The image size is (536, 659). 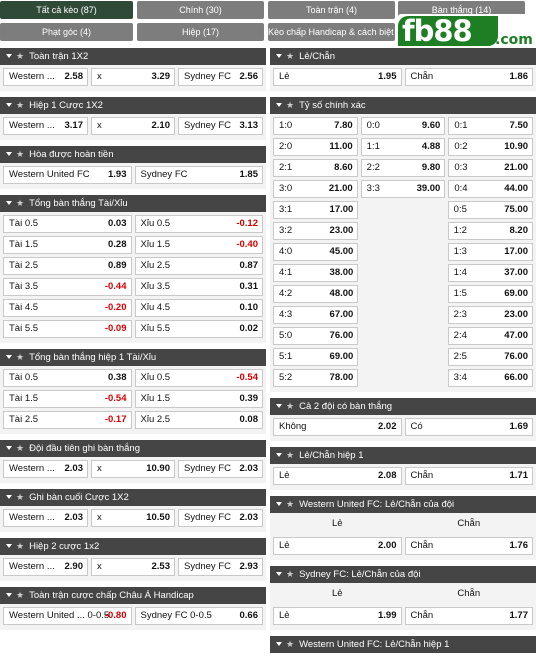 I want to click on odds-button: 2:2 9.80, so click(x=403, y=168).